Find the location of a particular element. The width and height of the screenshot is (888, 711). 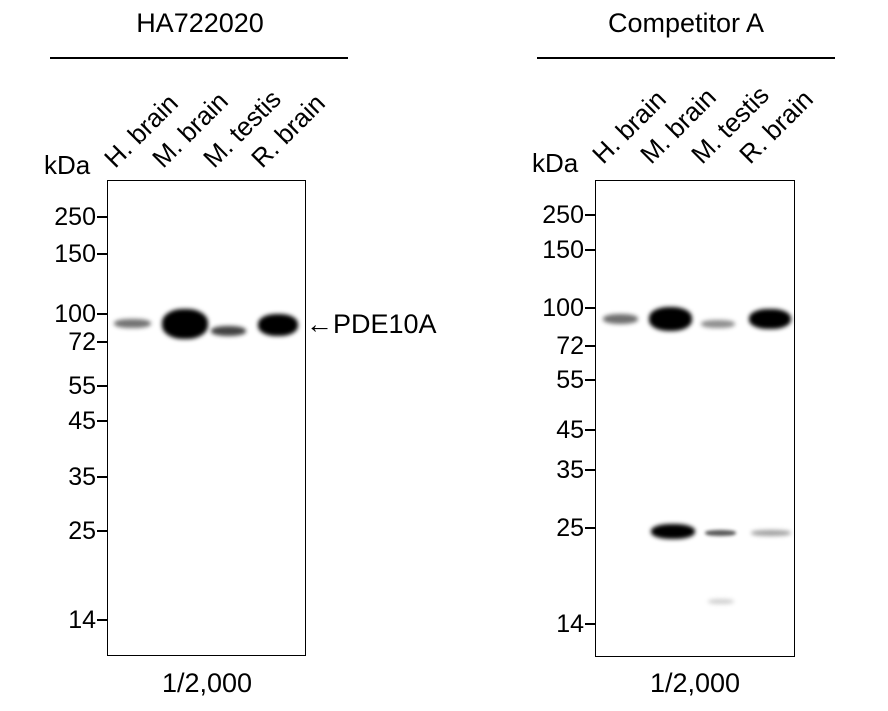

panel-title-right: Competitor A is located at coordinates (686, 23).